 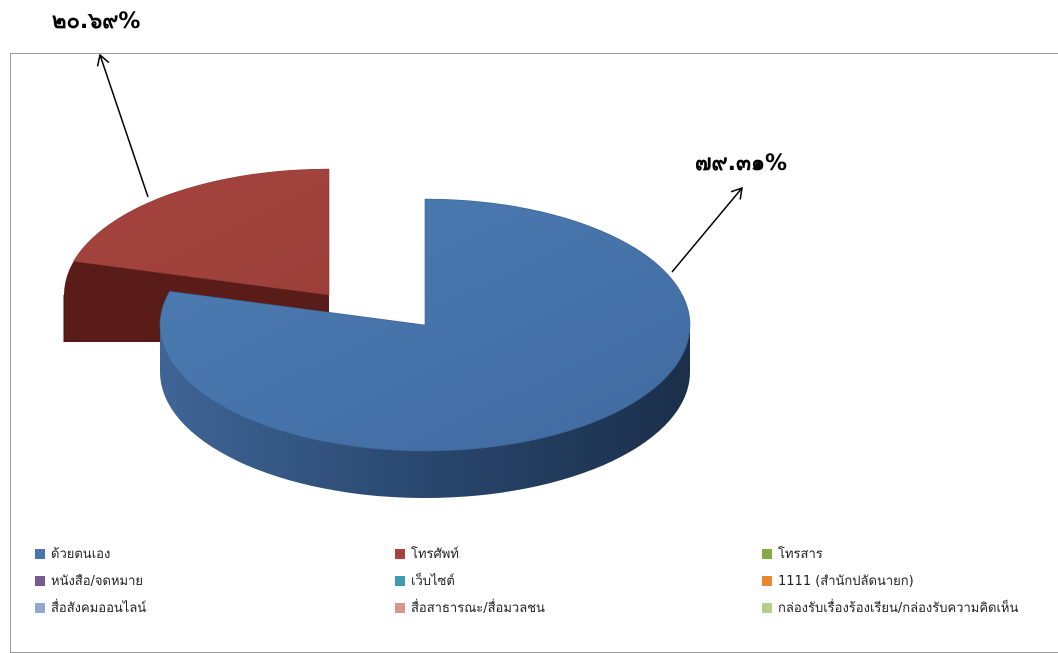 I want to click on slice-phone, so click(x=201, y=232).